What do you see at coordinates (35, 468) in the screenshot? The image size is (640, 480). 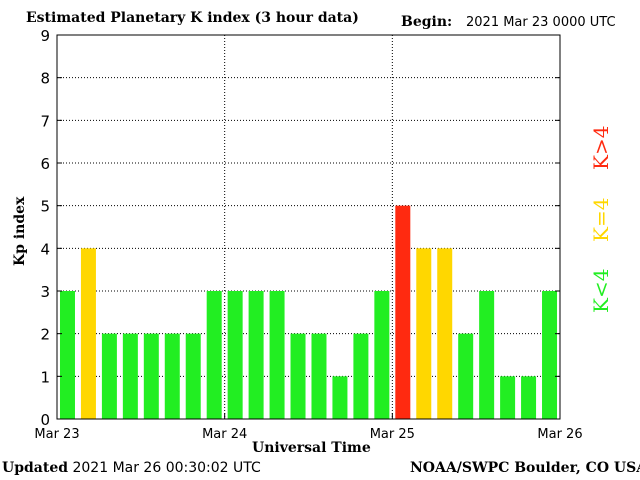 I see `updated-label: Updated` at bounding box center [35, 468].